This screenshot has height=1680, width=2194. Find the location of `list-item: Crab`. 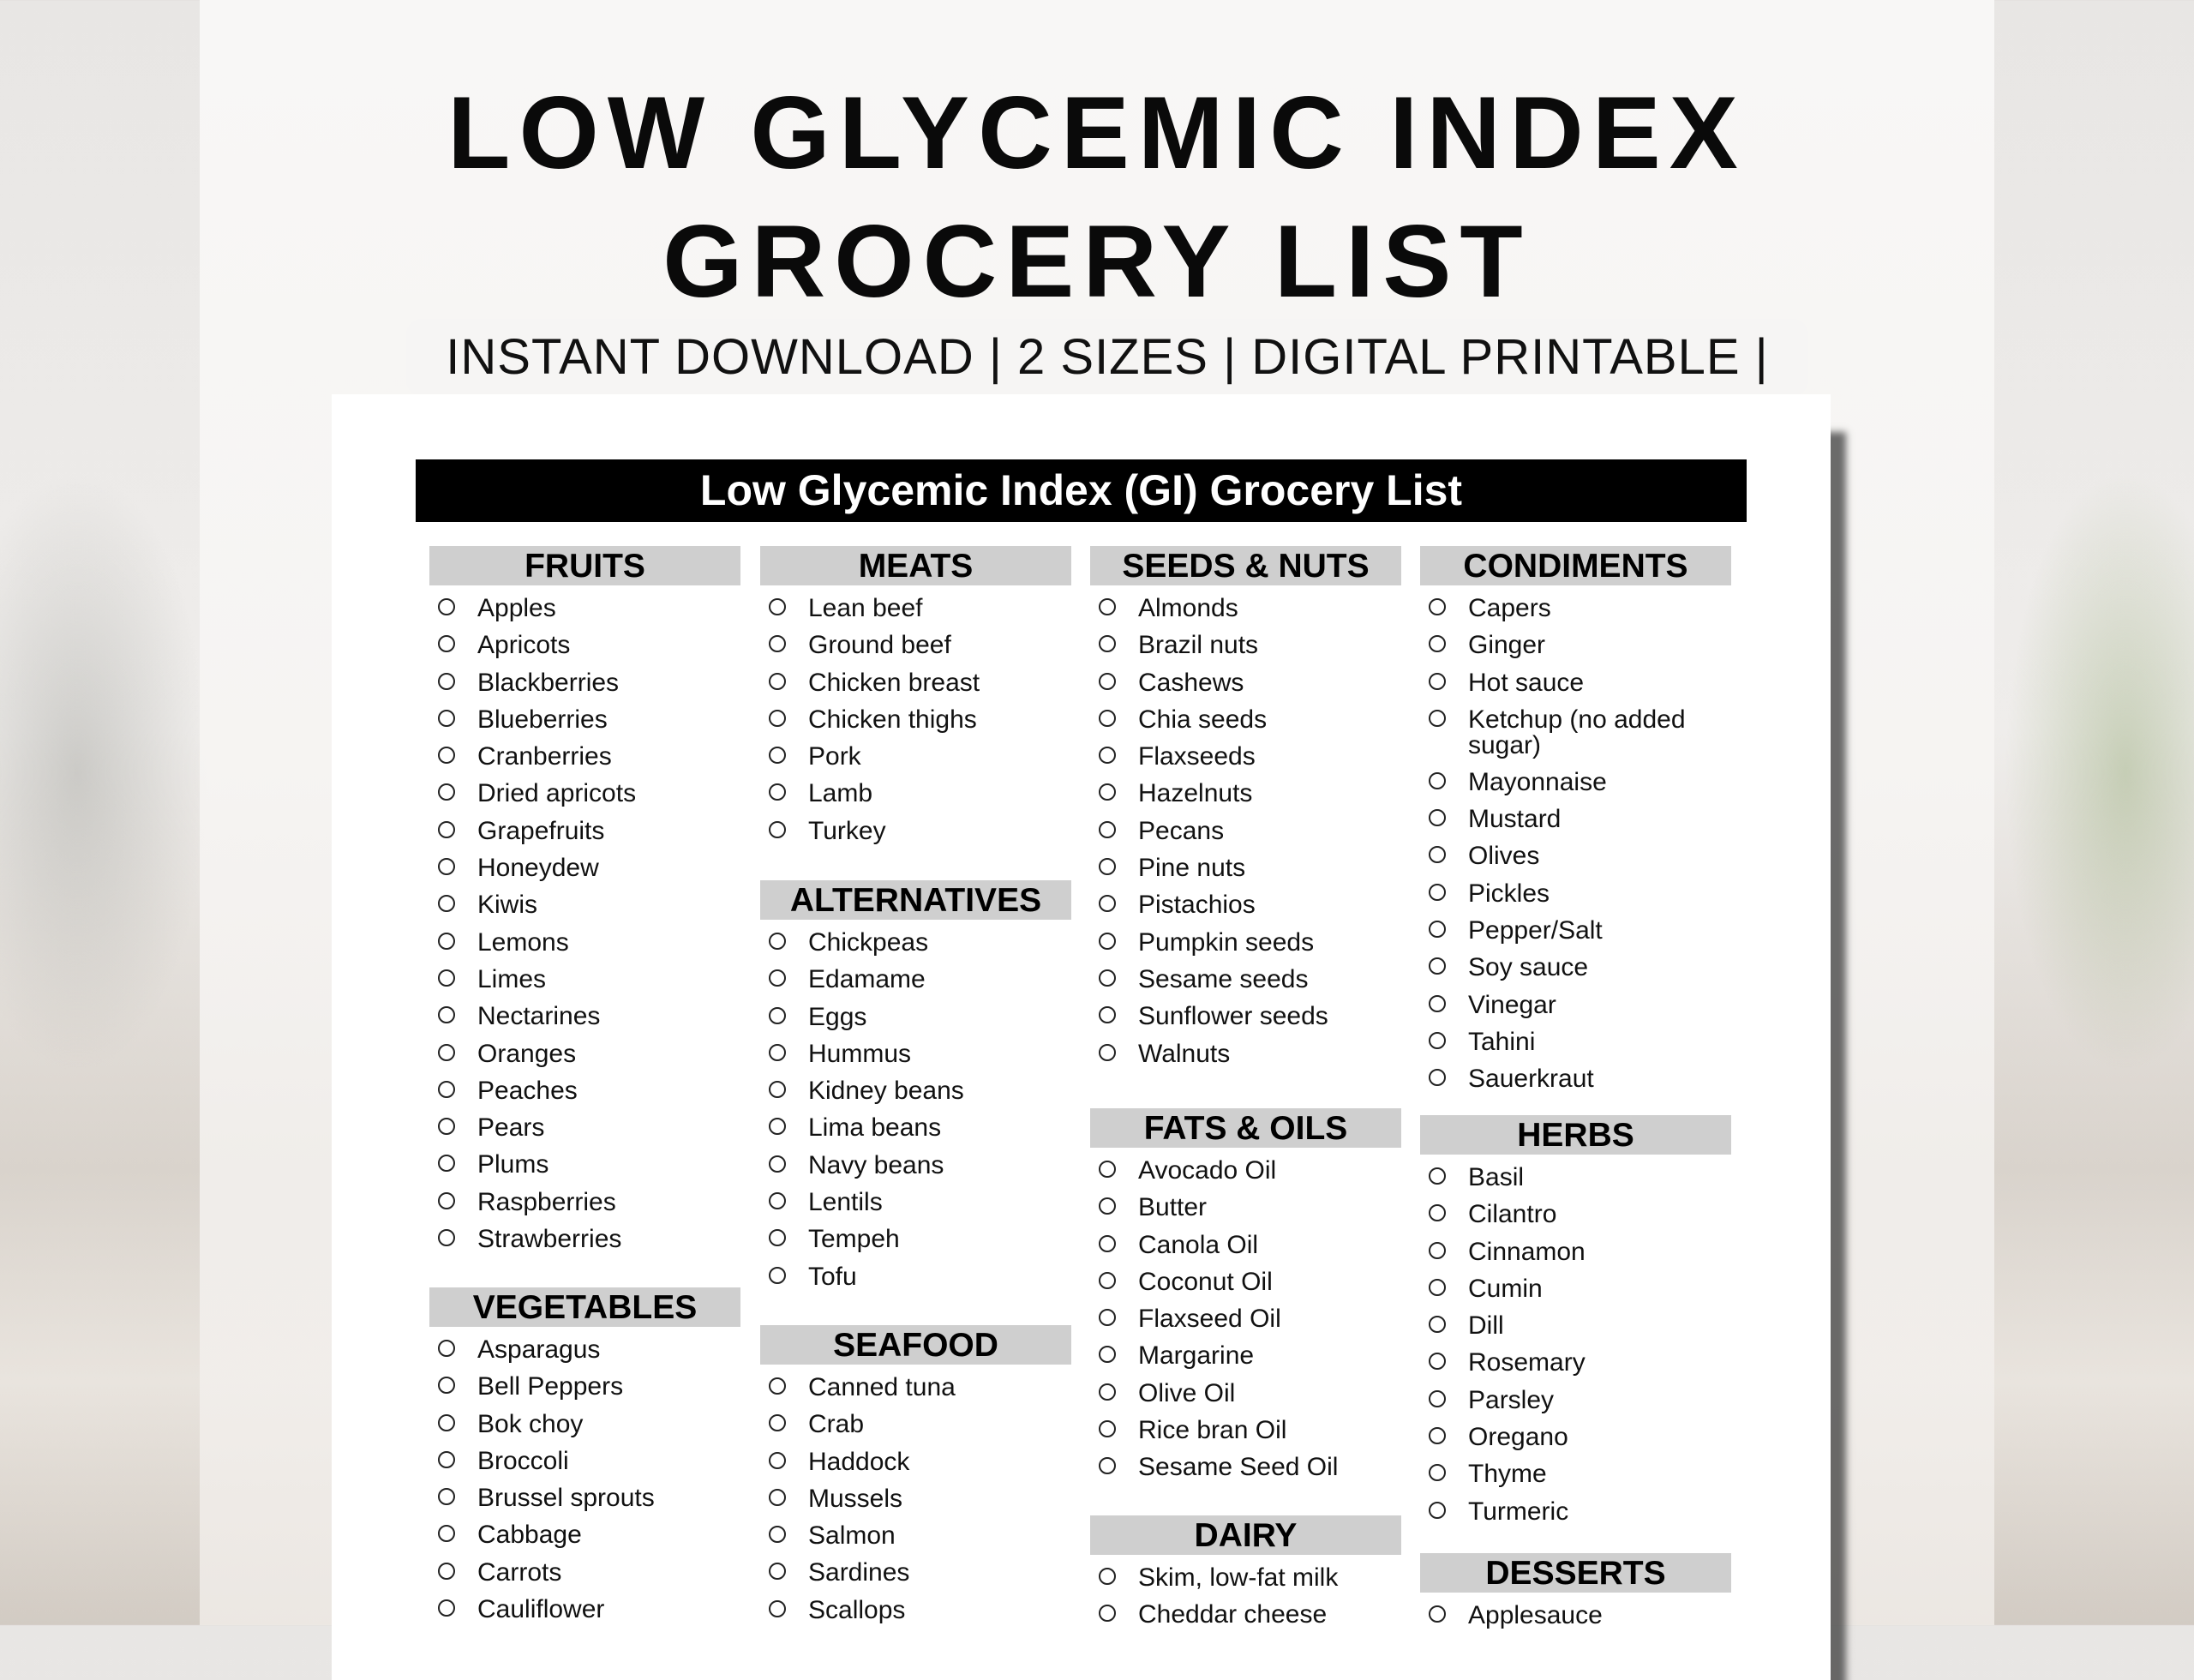

list-item: Crab is located at coordinates (915, 1425).